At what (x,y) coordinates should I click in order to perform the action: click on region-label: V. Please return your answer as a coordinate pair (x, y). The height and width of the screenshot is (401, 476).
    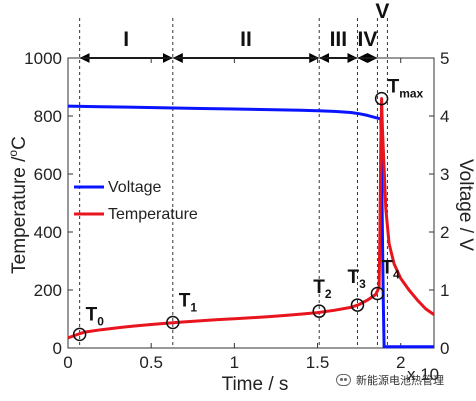
    Looking at the image, I should click on (382, 11).